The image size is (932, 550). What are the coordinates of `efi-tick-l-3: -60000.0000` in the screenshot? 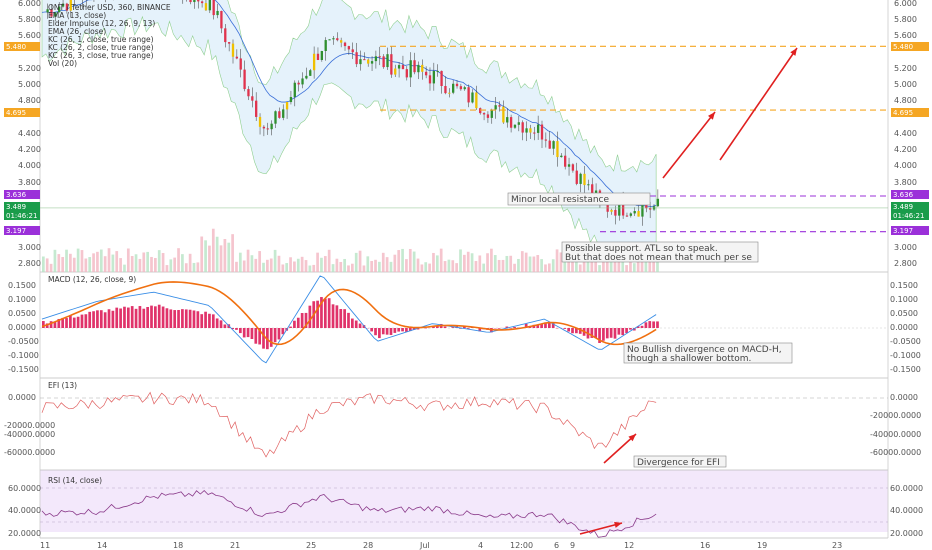 It's located at (29, 452).